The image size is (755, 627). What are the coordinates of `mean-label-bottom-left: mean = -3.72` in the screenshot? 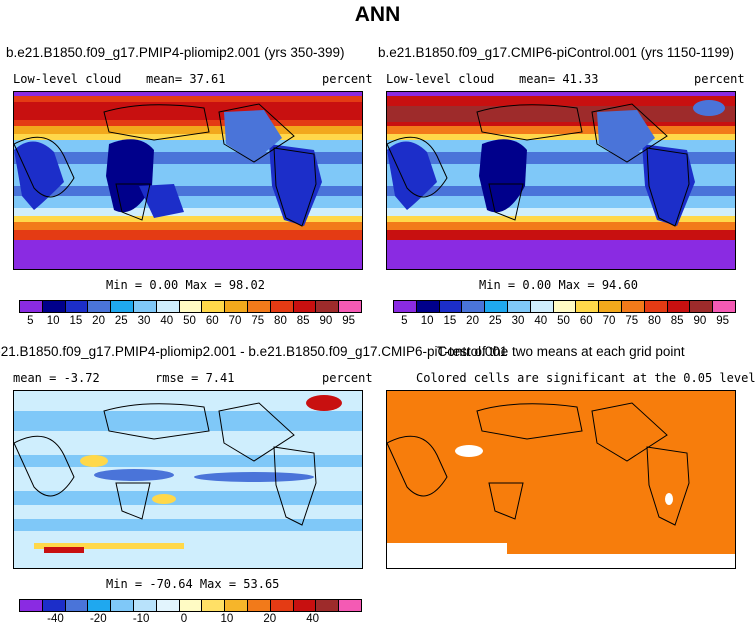 It's located at (56, 378).